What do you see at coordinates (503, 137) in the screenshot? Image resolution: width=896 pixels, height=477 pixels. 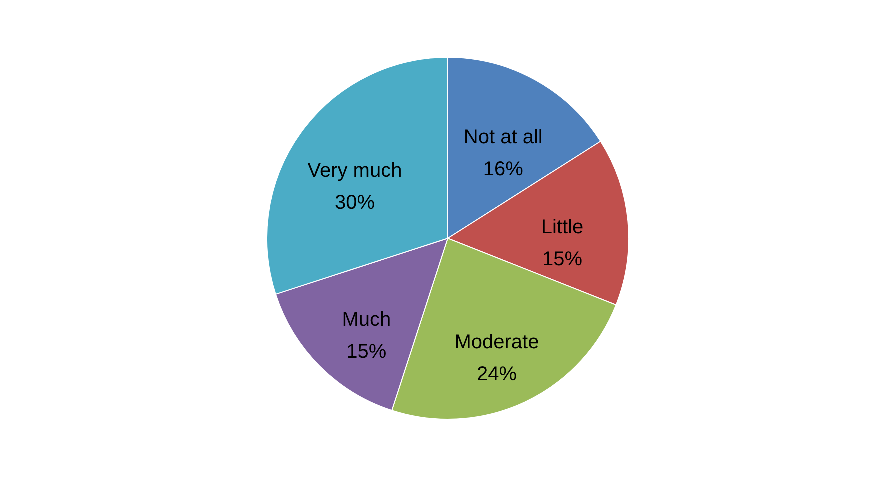 I see `slice-label: Not at all` at bounding box center [503, 137].